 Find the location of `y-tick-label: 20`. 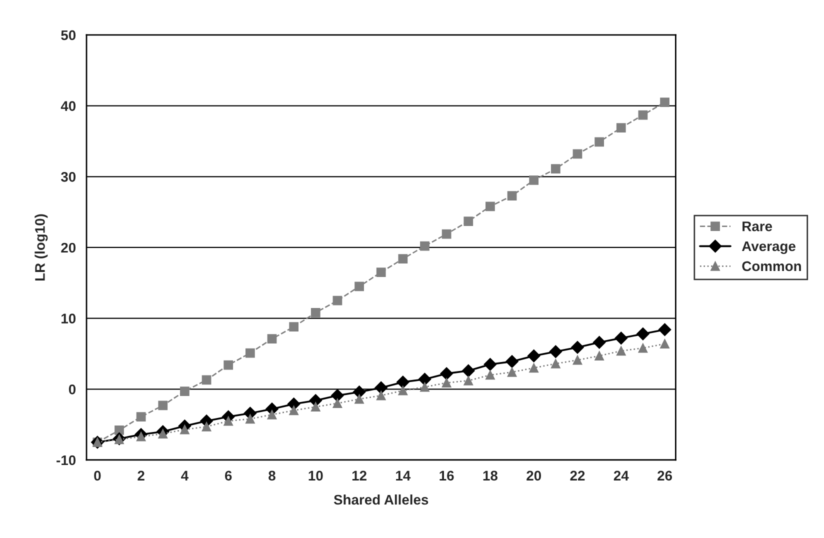

y-tick-label: 20 is located at coordinates (68, 247).